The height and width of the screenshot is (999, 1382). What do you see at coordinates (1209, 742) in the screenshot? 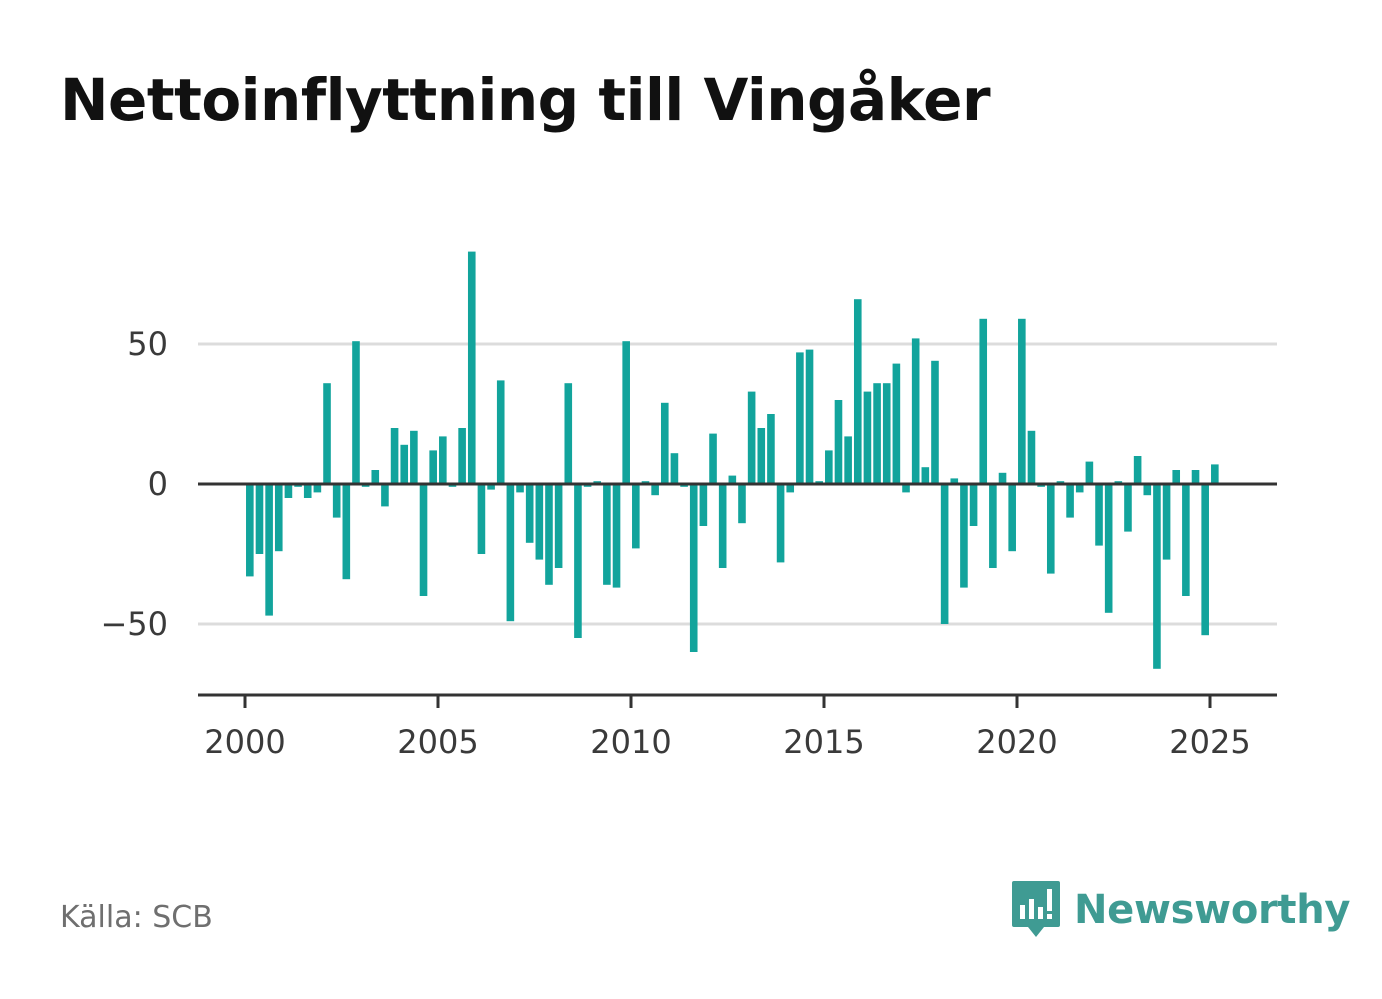
I see `x-tick-label: 2025` at bounding box center [1209, 742].